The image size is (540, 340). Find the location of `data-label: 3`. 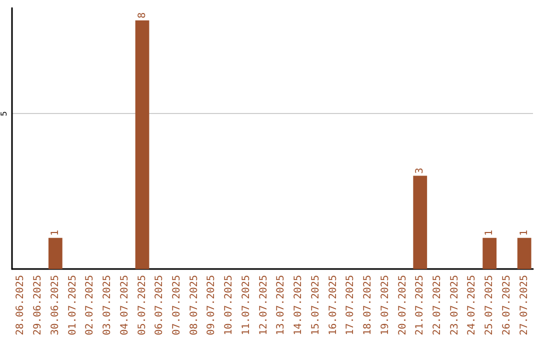

data-label: 3 is located at coordinates (420, 171).